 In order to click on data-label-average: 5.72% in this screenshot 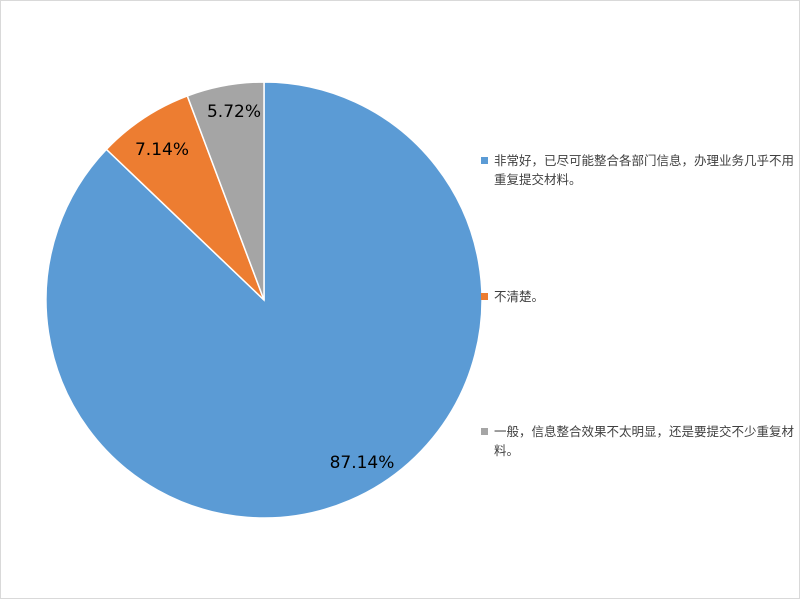, I will do `click(234, 112)`.